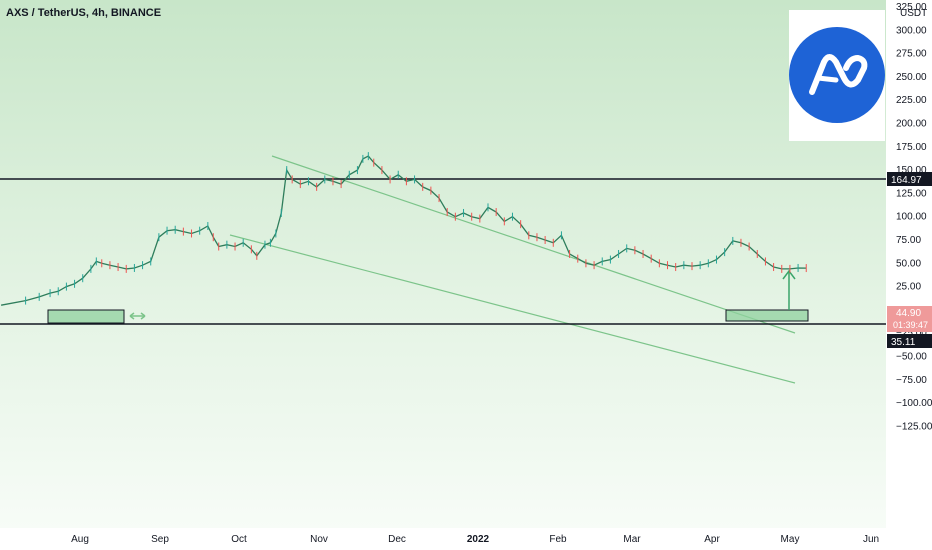  I want to click on y-tick-label: 75.00, so click(908, 240).